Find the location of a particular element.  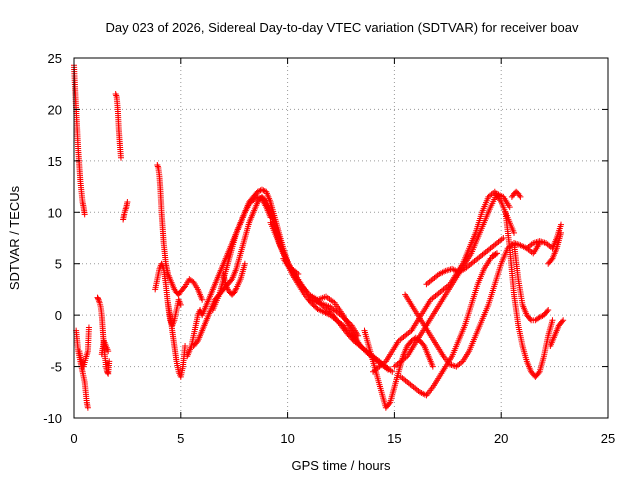

y-tick-label: 10 is located at coordinates (55, 212).